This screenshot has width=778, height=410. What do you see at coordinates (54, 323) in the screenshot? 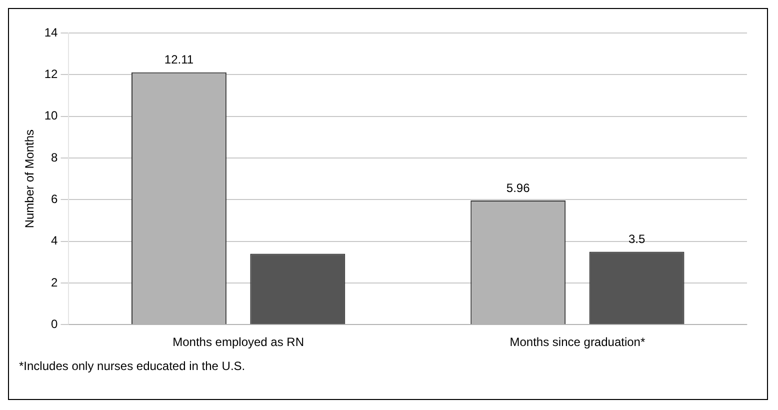
I see `y-tick-label: 0` at bounding box center [54, 323].